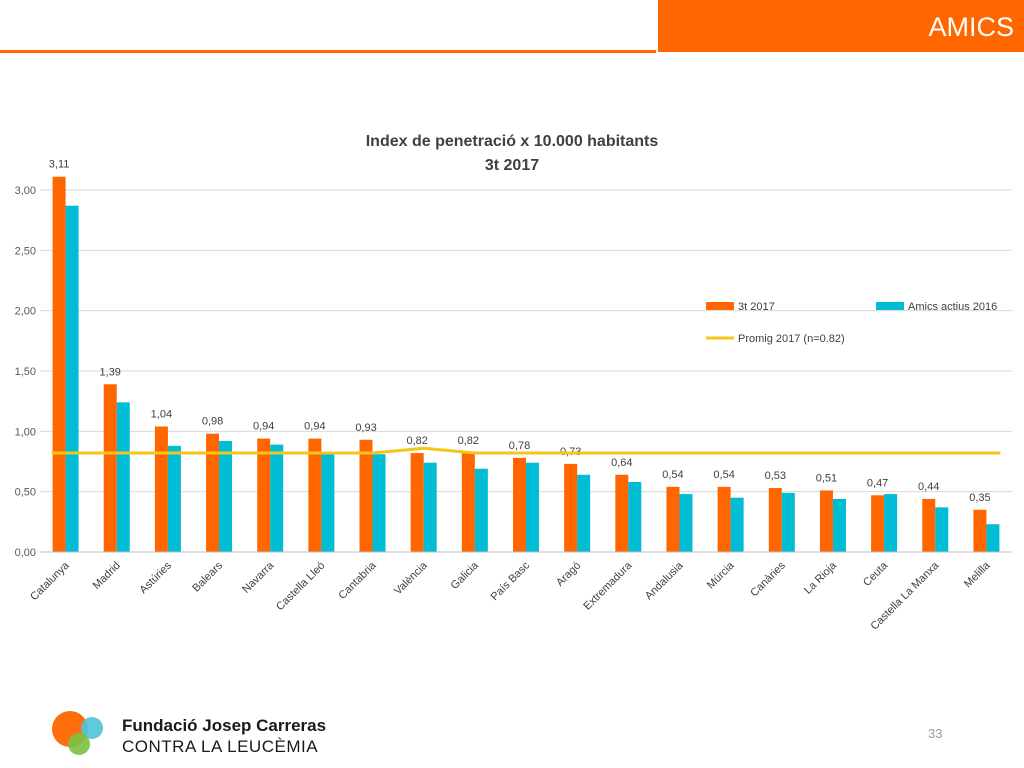  I want to click on category-label: Catalunya, so click(50, 581).